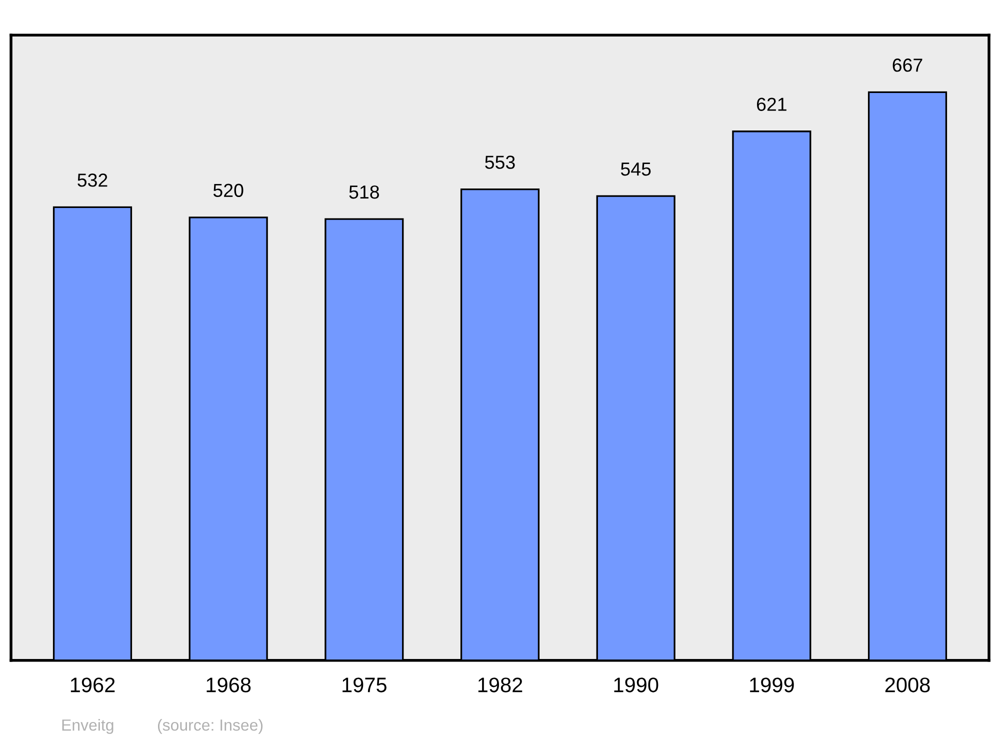  What do you see at coordinates (500, 685) in the screenshot?
I see `x-tick-label: 1982` at bounding box center [500, 685].